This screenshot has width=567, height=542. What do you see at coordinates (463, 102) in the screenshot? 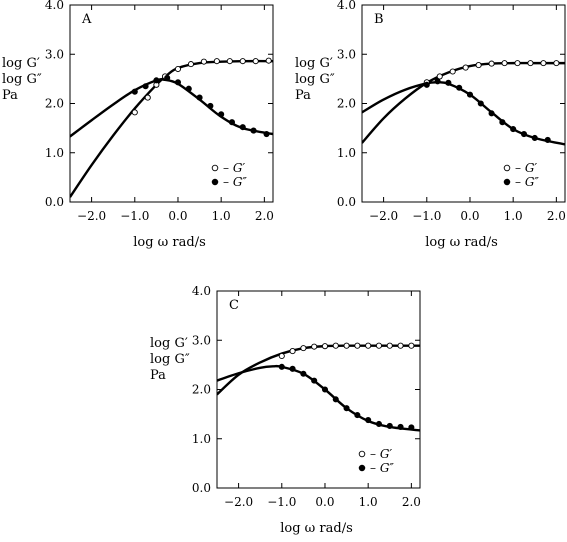
I see `fit-curve-g-prime` at bounding box center [463, 102].